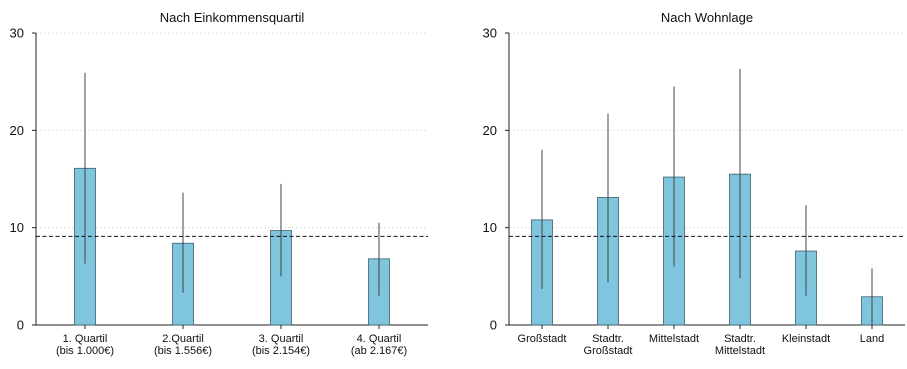  I want to click on x-tick-label: (bis 1.000€), so click(85, 351).